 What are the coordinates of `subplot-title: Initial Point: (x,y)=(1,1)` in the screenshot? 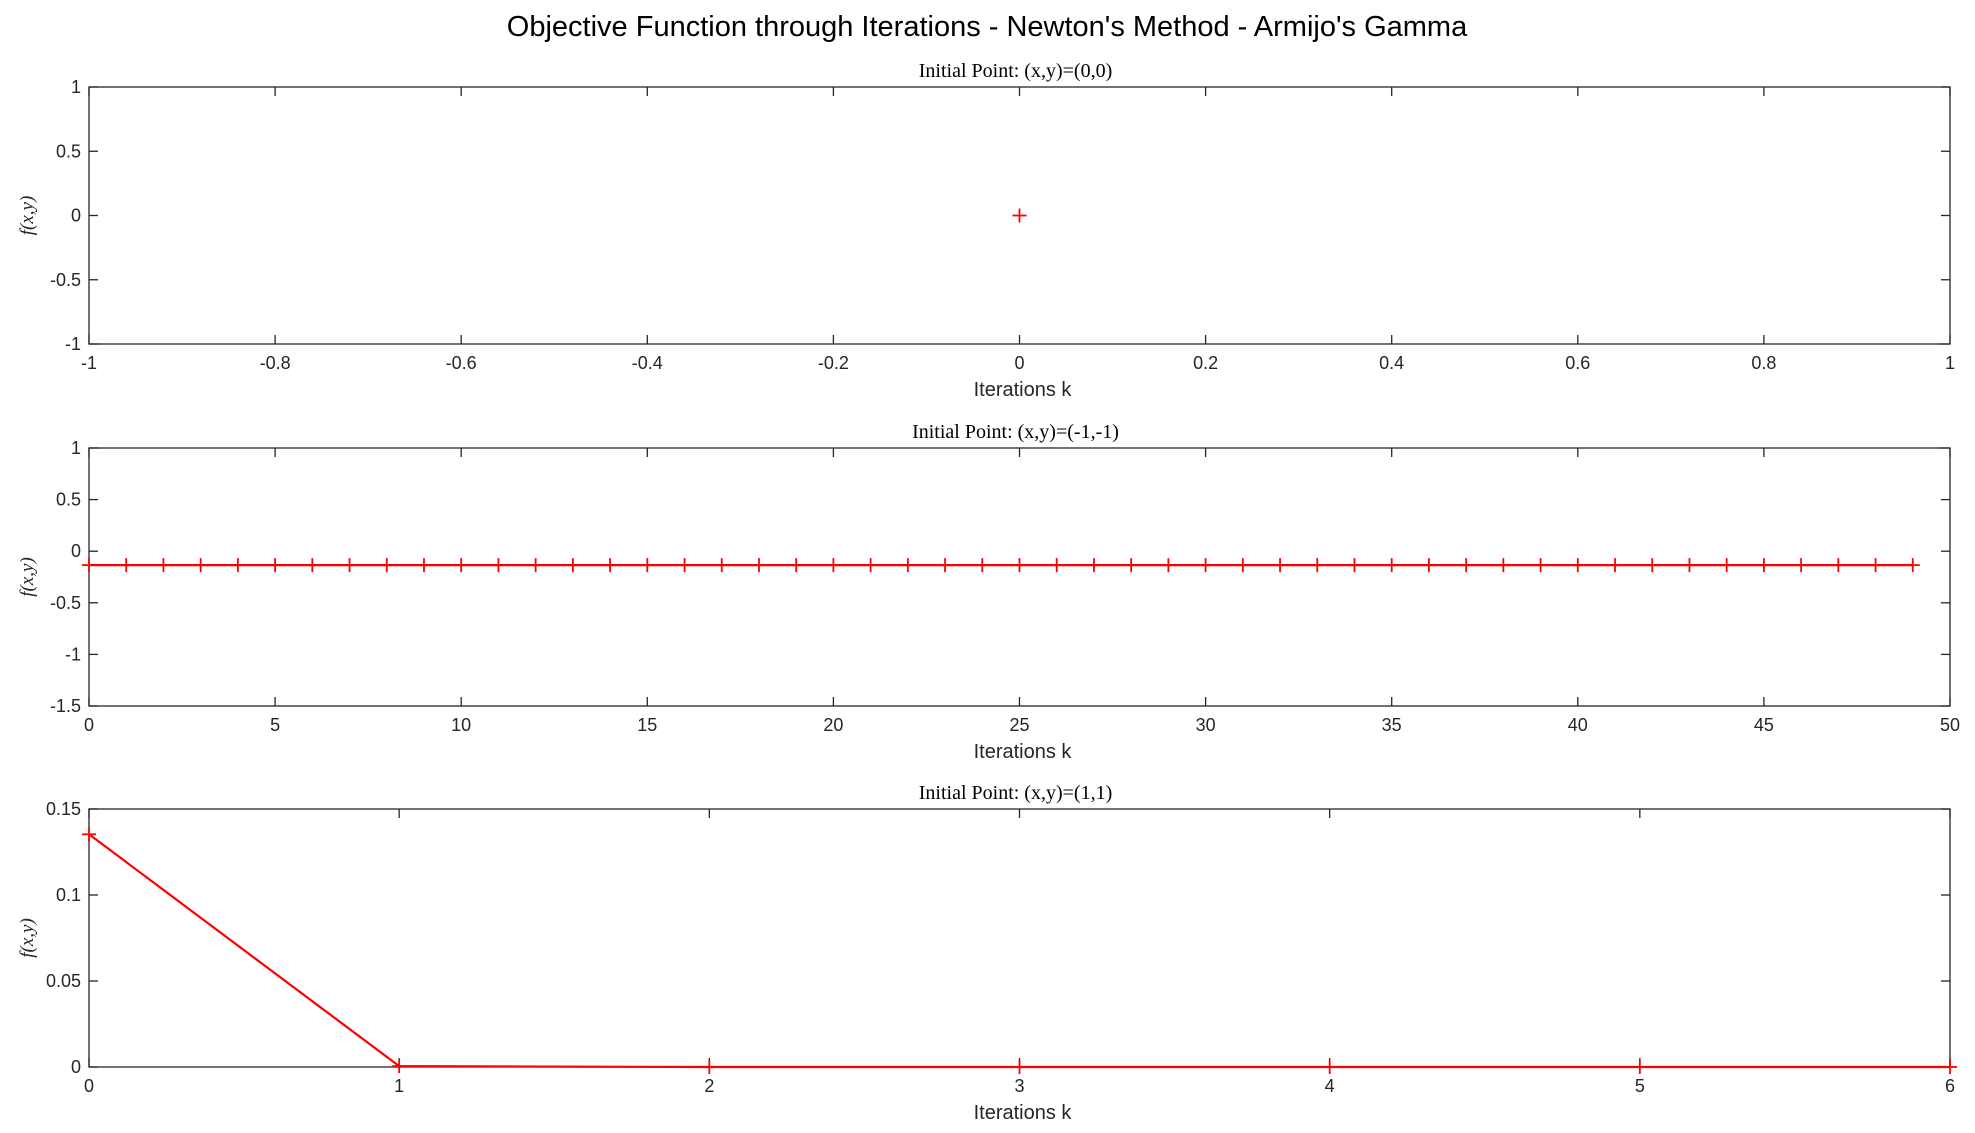 It's located at (1015, 793).